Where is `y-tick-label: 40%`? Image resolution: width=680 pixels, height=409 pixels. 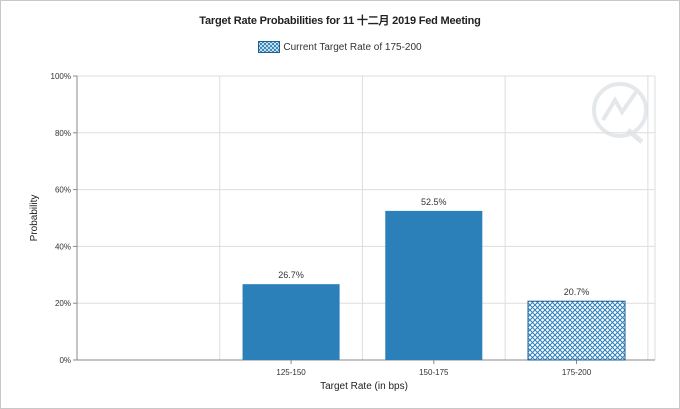
y-tick-label: 40% is located at coordinates (63, 246).